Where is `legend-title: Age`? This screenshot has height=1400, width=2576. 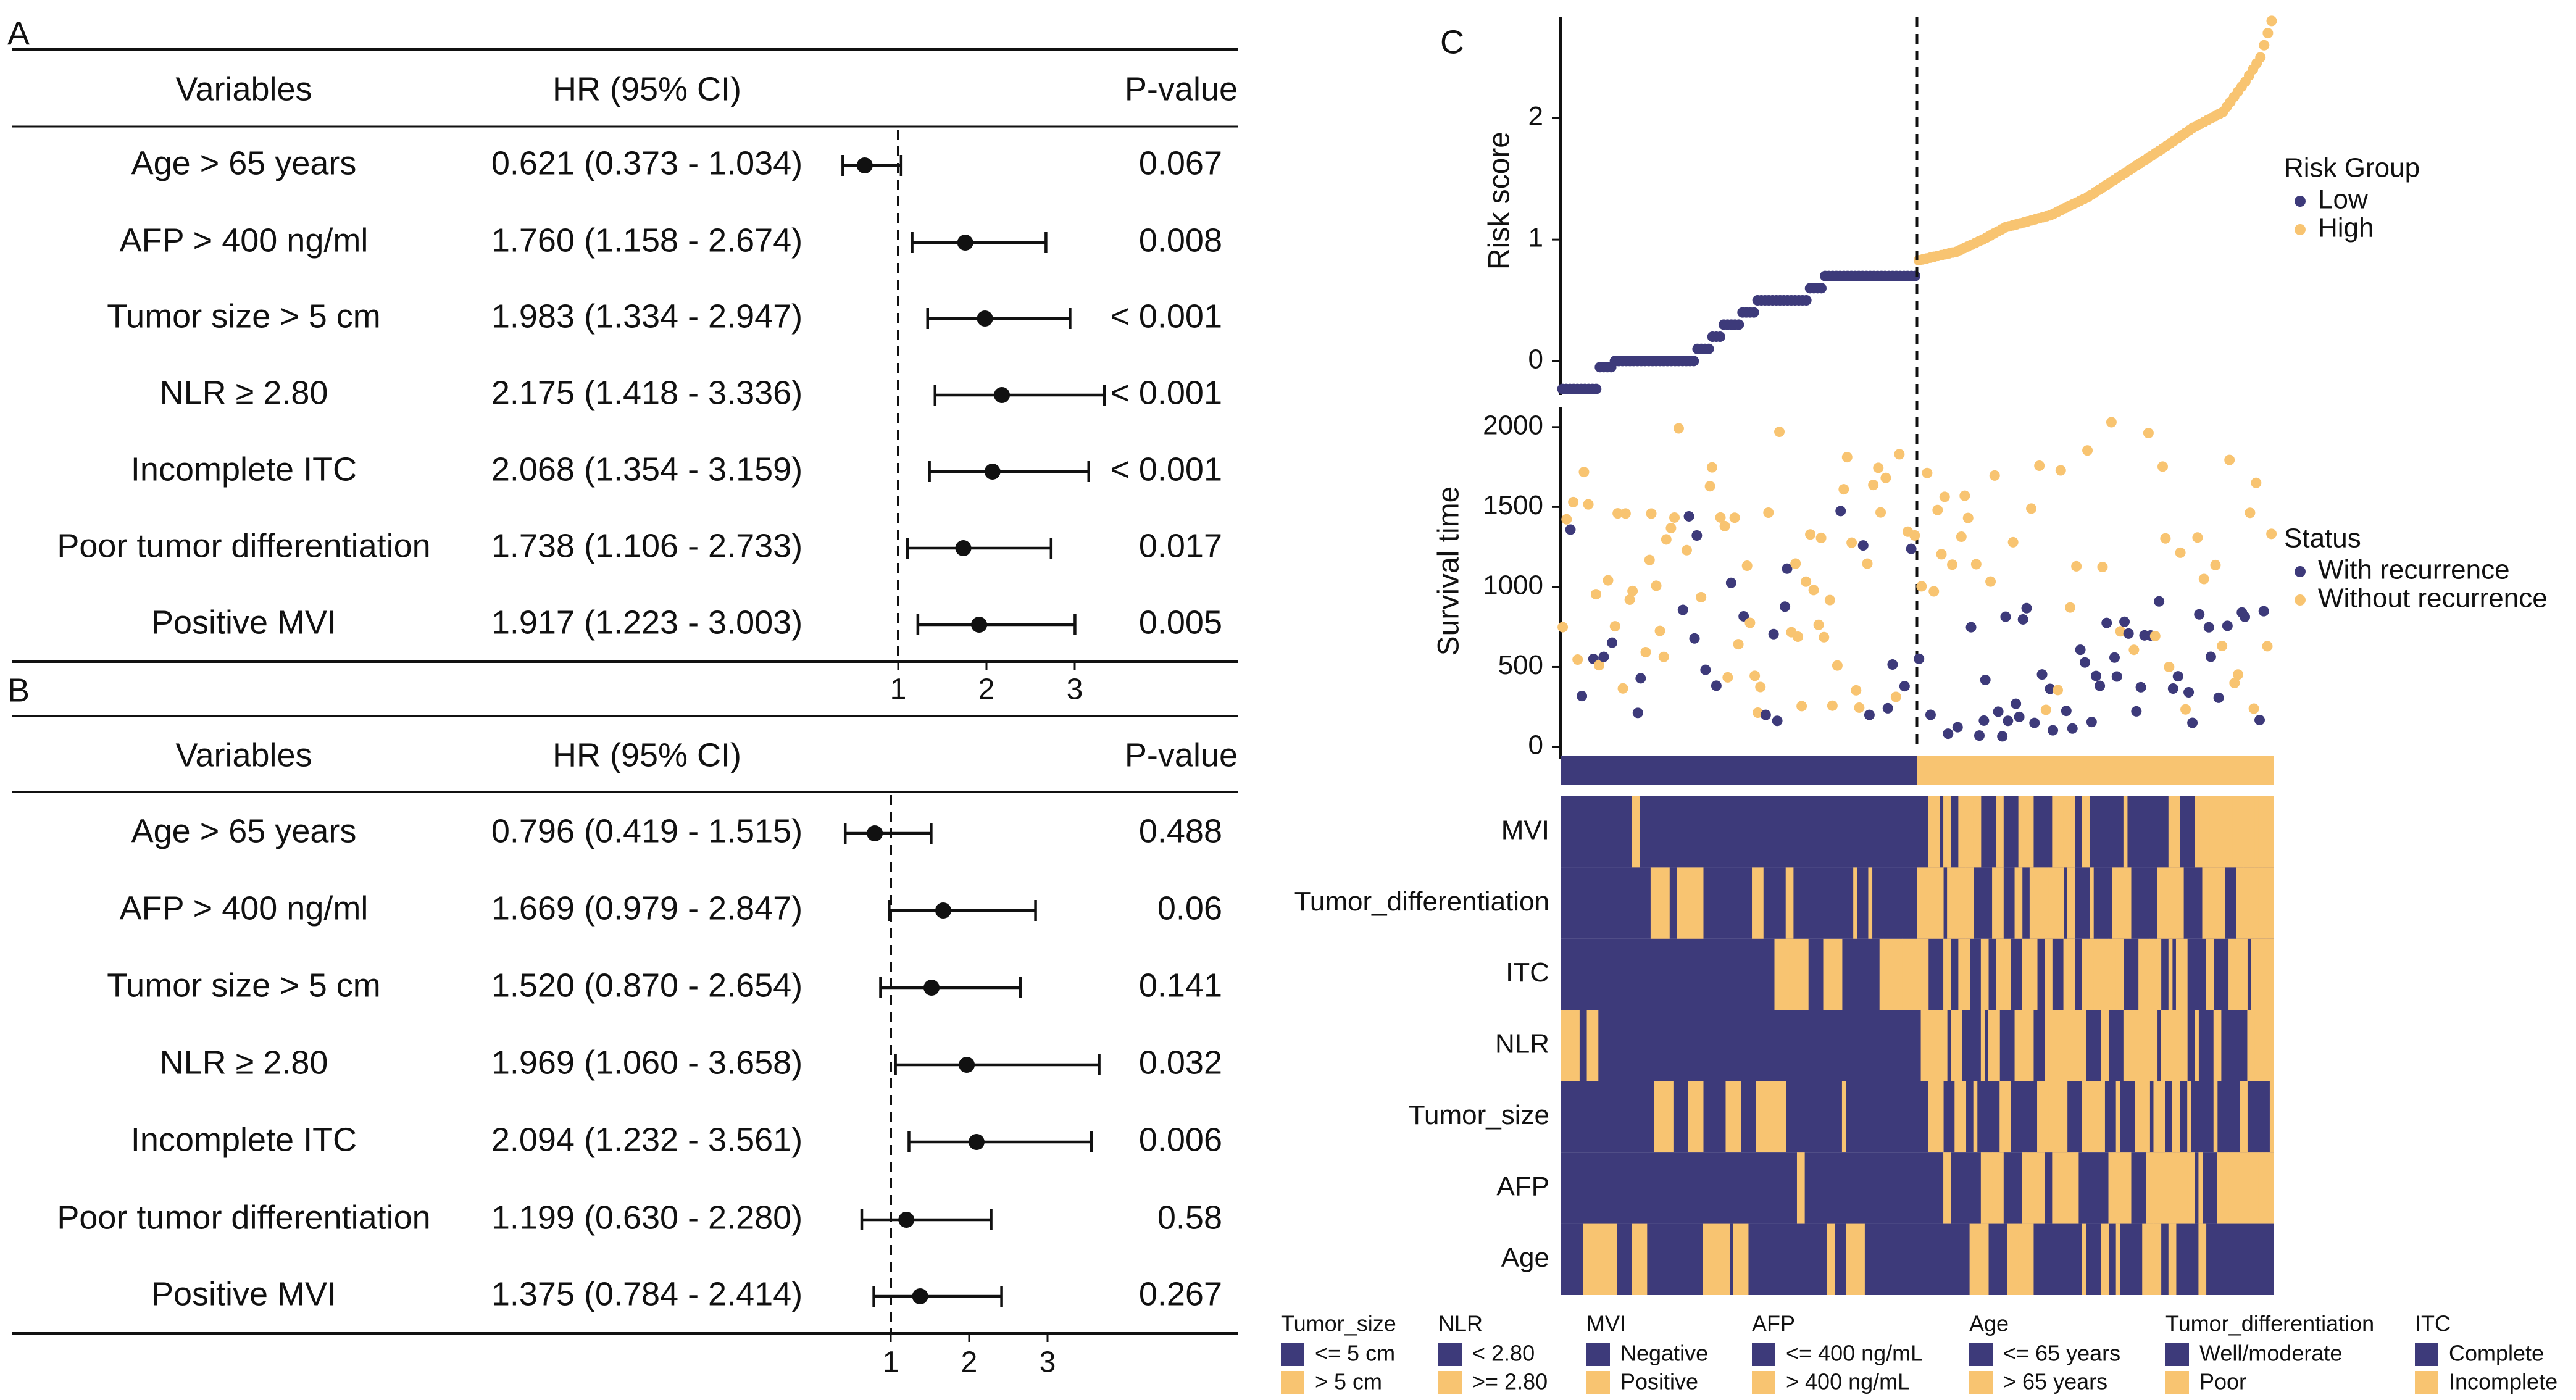 legend-title: Age is located at coordinates (1989, 1323).